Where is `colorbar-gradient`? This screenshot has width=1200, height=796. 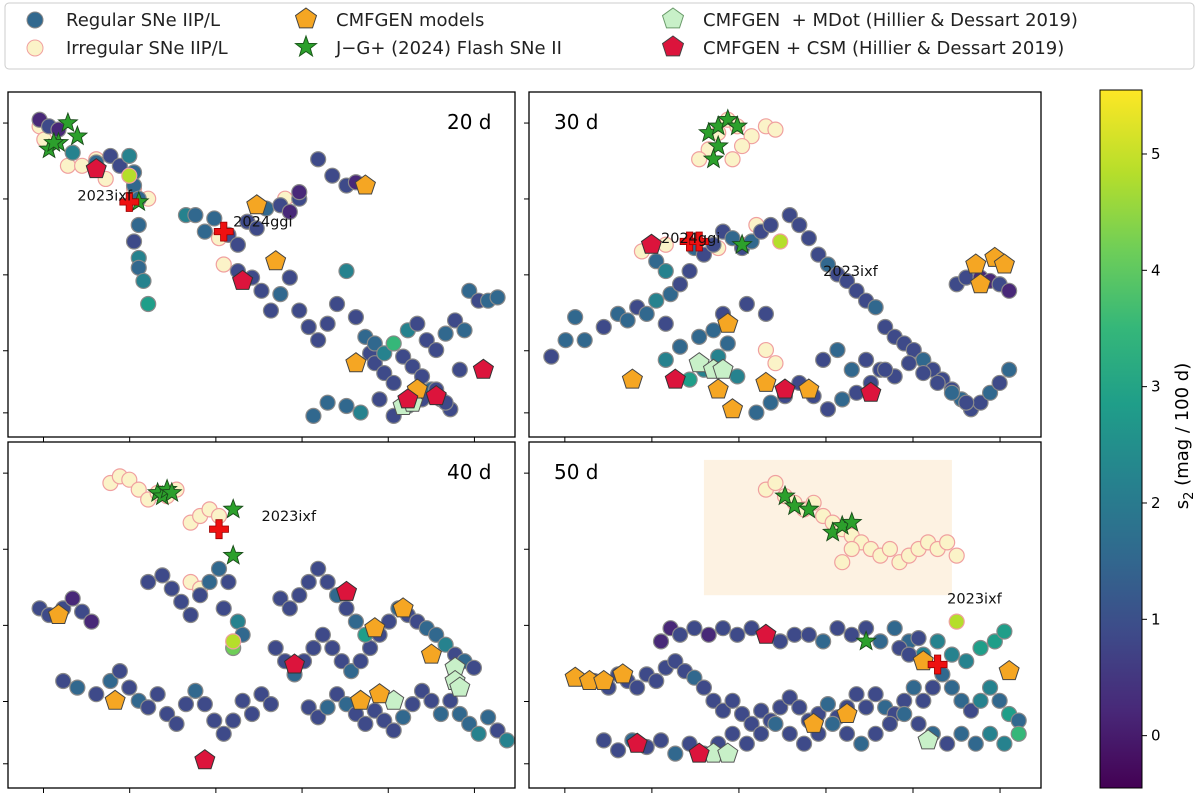 colorbar-gradient is located at coordinates (1121, 439).